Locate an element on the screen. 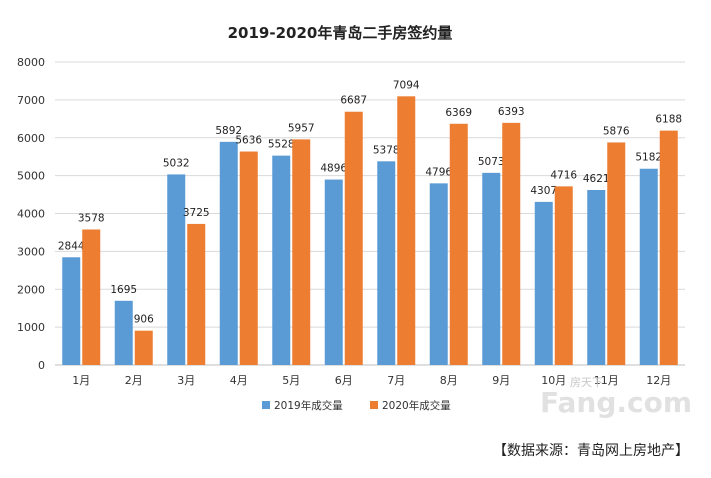 This screenshot has width=711, height=478. x-tick-label: 8月 is located at coordinates (449, 380).